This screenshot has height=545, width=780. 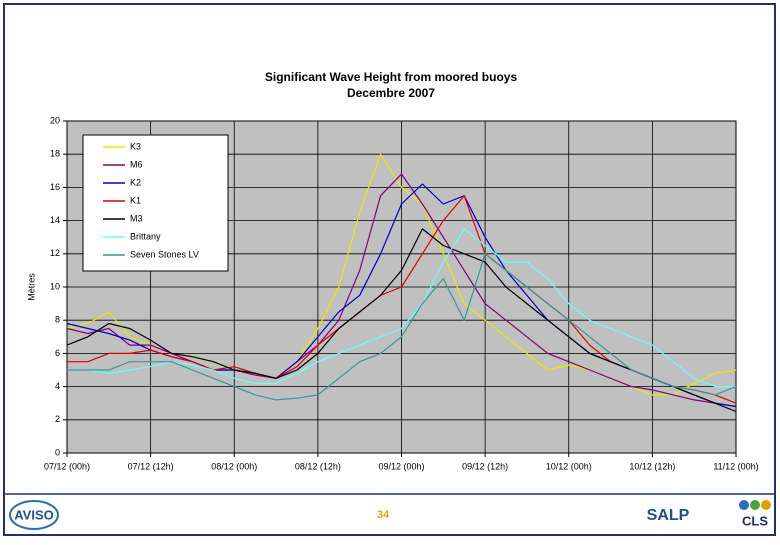 I want to click on legend-box, so click(x=155, y=203).